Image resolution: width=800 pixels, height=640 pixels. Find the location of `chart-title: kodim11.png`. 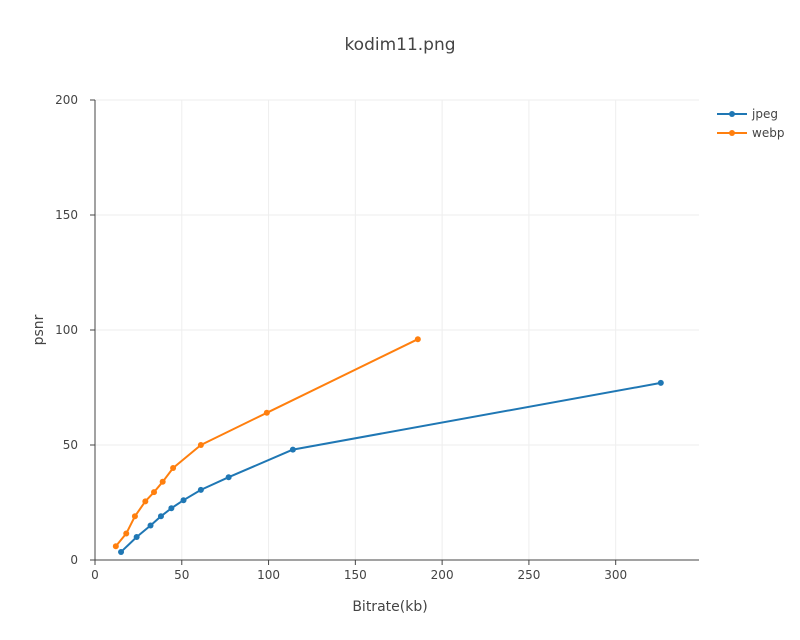

chart-title: kodim11.png is located at coordinates (399, 45).